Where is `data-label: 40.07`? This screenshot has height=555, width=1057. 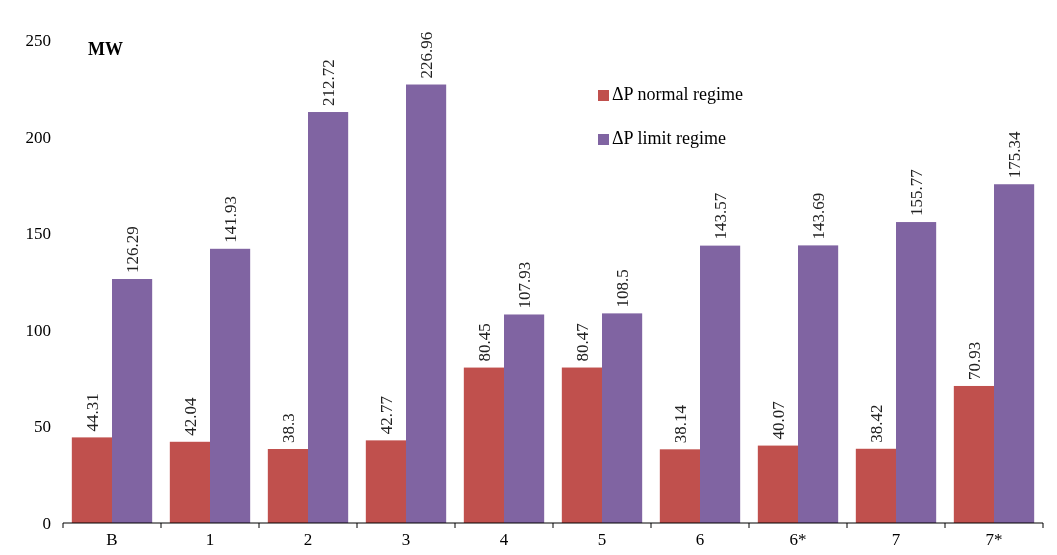 data-label: 40.07 is located at coordinates (778, 420).